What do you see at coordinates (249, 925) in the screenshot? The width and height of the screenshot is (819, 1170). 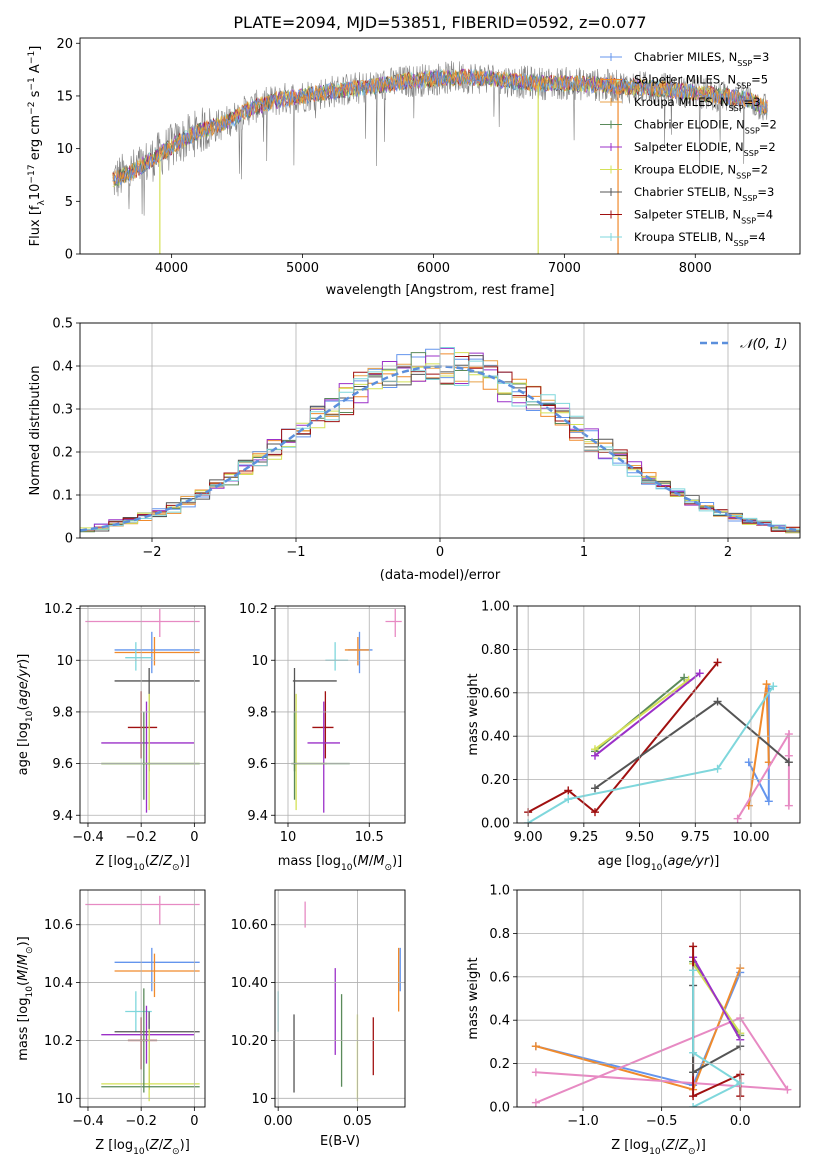 I see `y-tick-label: 10.60` at bounding box center [249, 925].